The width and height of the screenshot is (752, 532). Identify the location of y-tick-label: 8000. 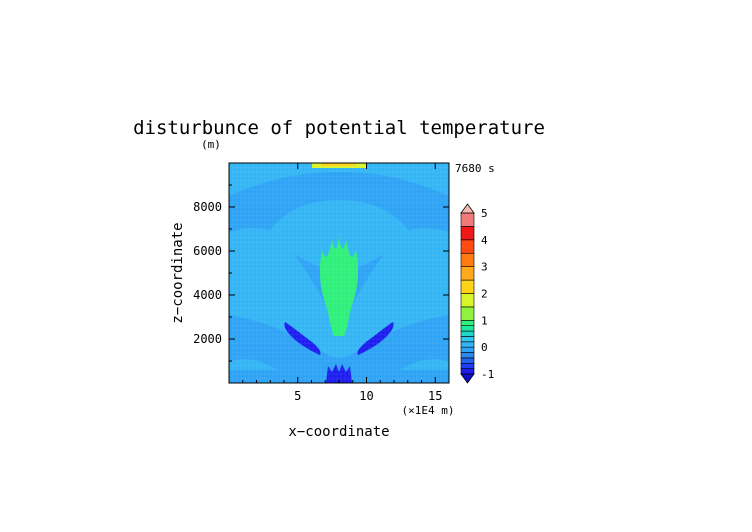
(207, 207).